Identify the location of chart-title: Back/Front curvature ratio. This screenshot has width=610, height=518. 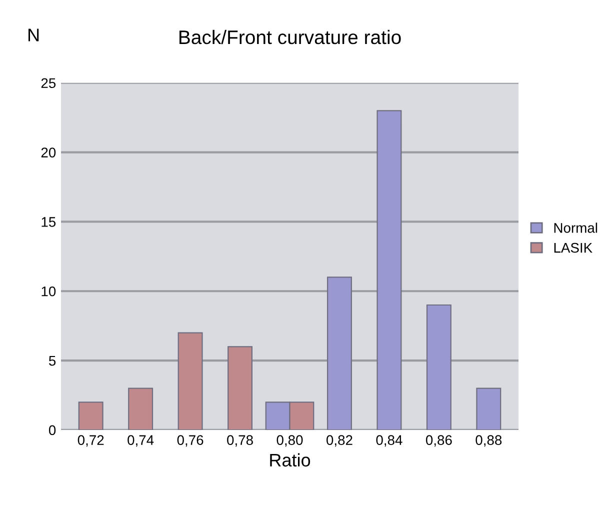
(290, 37).